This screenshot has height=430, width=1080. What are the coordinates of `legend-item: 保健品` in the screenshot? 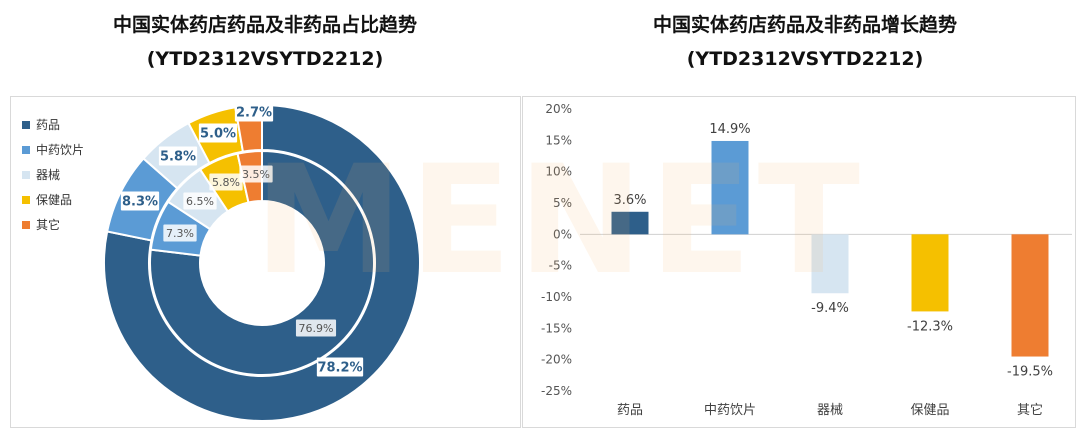 It's located at (53, 199).